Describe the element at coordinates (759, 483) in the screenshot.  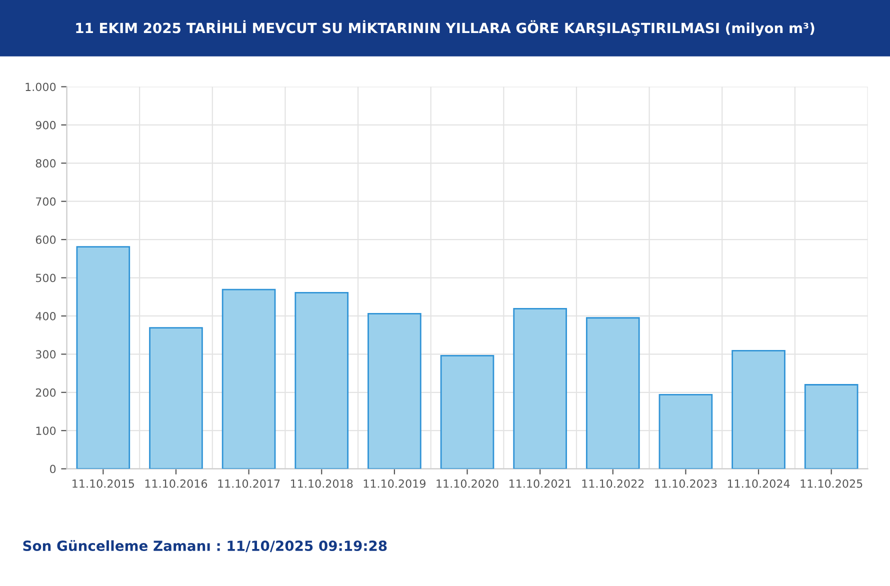
I see `x-tick-label: 11.10.2024` at that location.